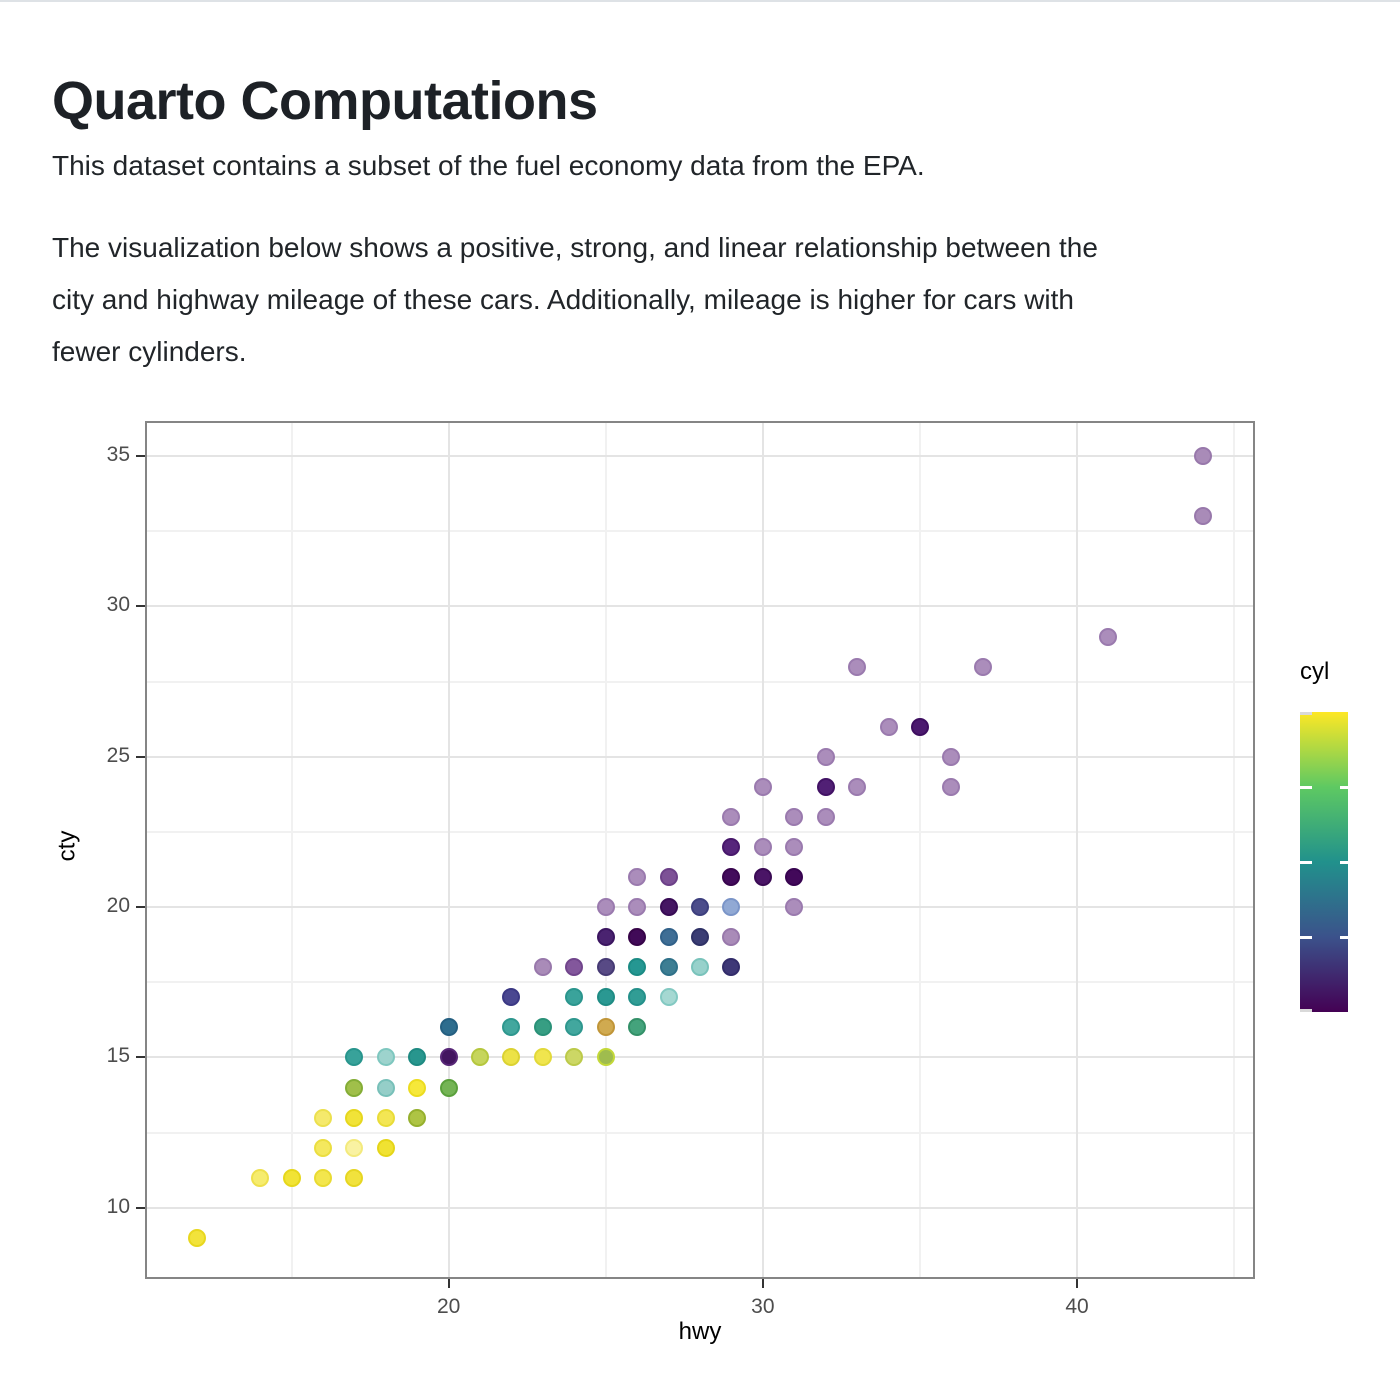 Image resolution: width=1400 pixels, height=1400 pixels. I want to click on y-axis-tick-label: 35, so click(118, 455).